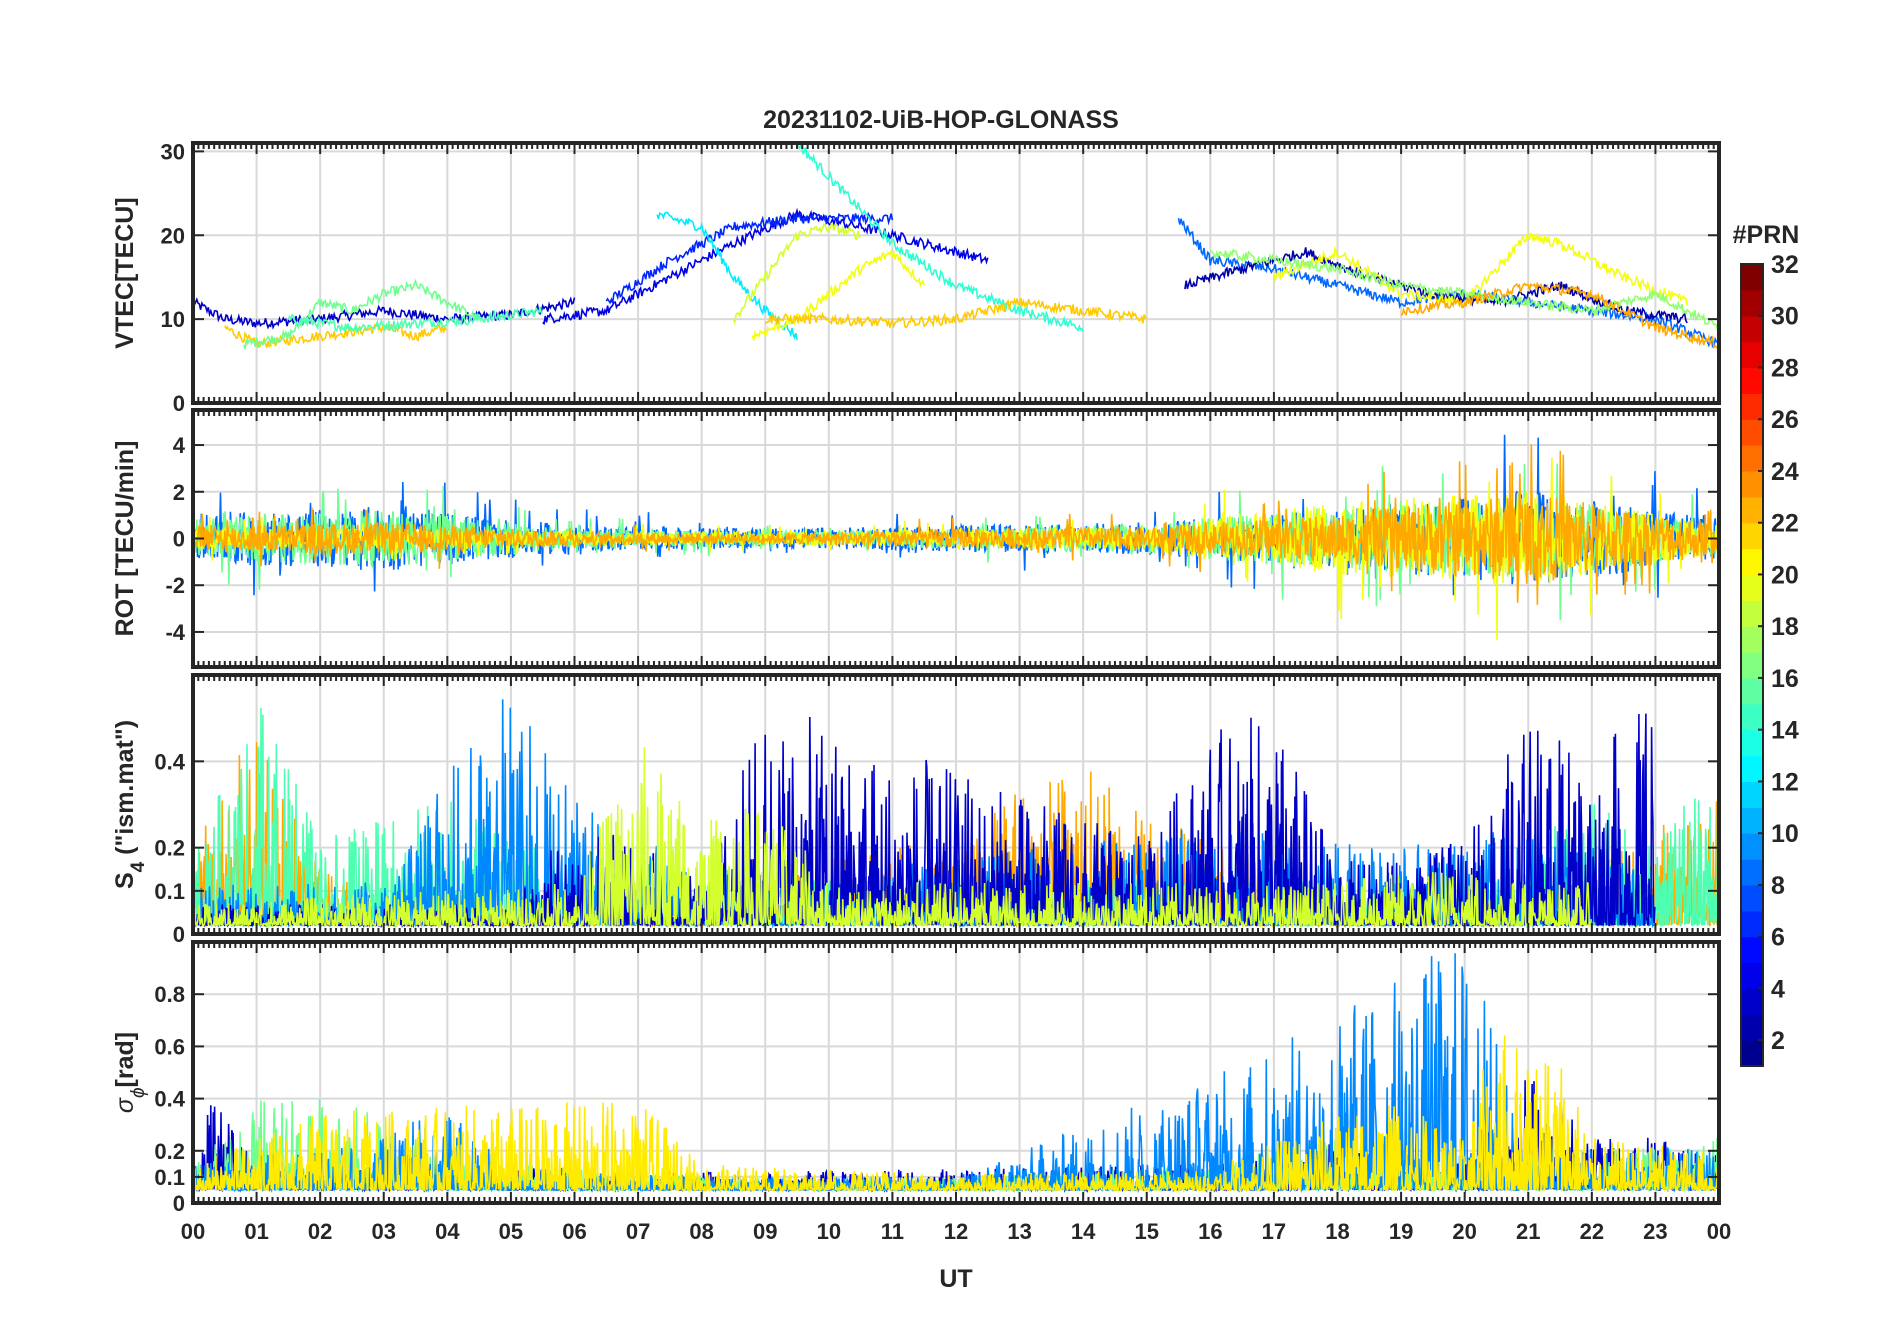 This screenshot has width=1902, height=1330. Describe the element at coordinates (829, 1231) in the screenshot. I see `x-tick-label: 10` at that location.